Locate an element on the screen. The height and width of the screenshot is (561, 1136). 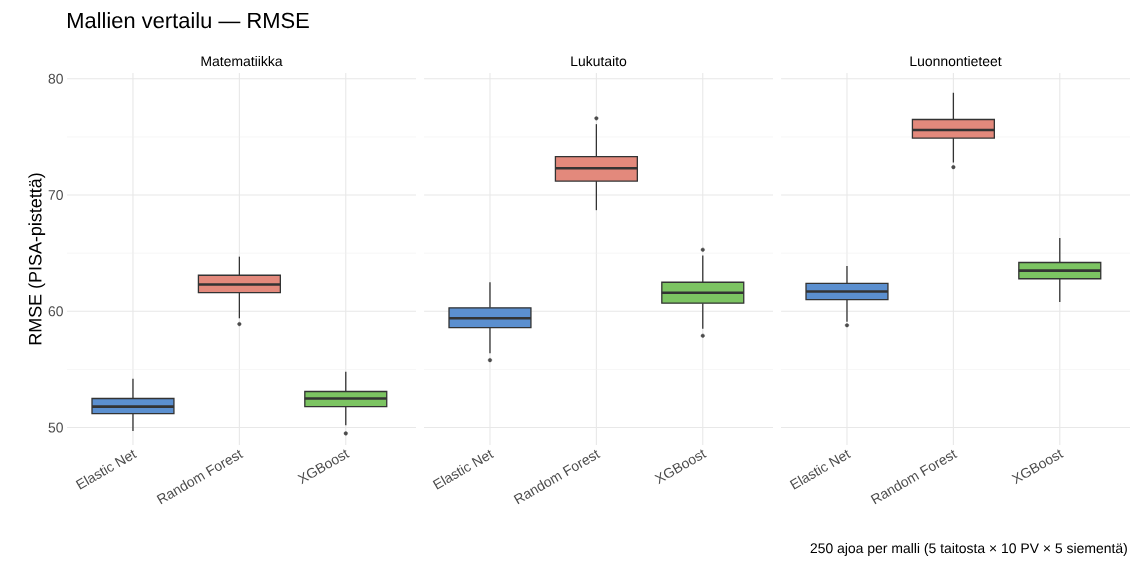
chart-subtitle: Luonnontieteet is located at coordinates (956, 61).